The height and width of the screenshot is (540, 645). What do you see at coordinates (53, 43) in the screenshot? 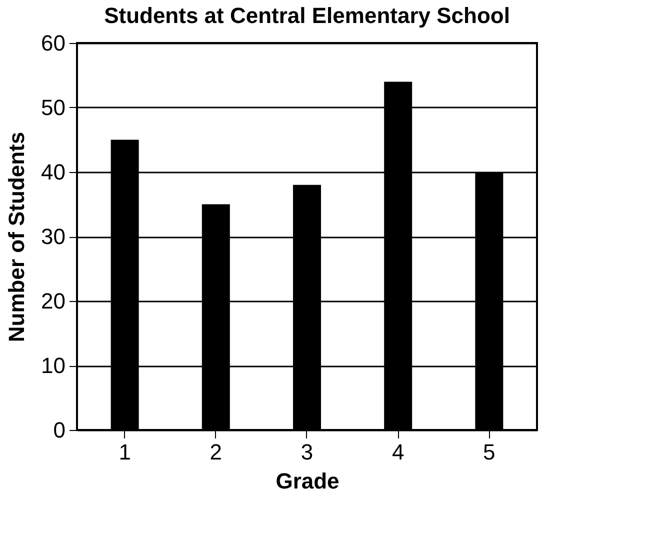
I see `y-tick-label: 60` at bounding box center [53, 43].